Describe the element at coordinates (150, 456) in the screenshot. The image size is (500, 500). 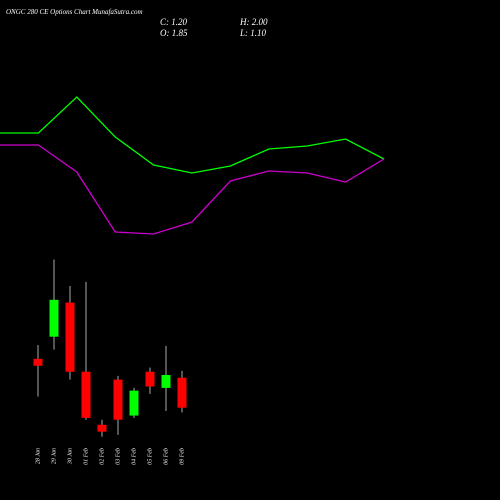
I see `x-tick-label: 05 Feb` at that location.